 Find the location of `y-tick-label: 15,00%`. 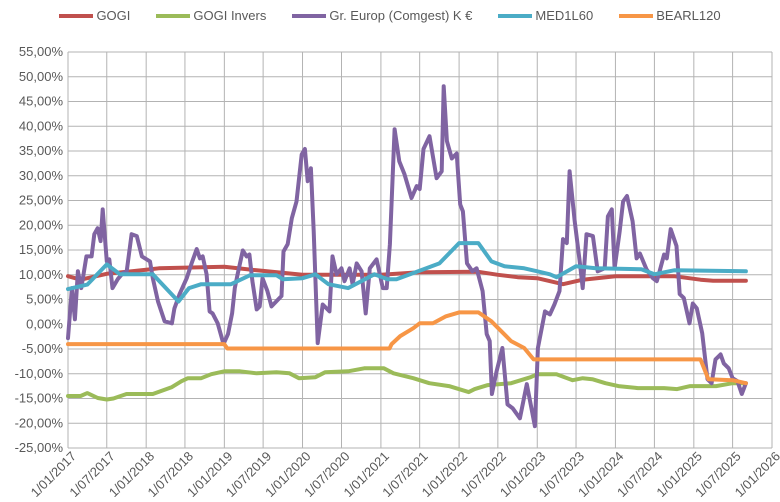

y-tick-label: 15,00% is located at coordinates (41, 249).